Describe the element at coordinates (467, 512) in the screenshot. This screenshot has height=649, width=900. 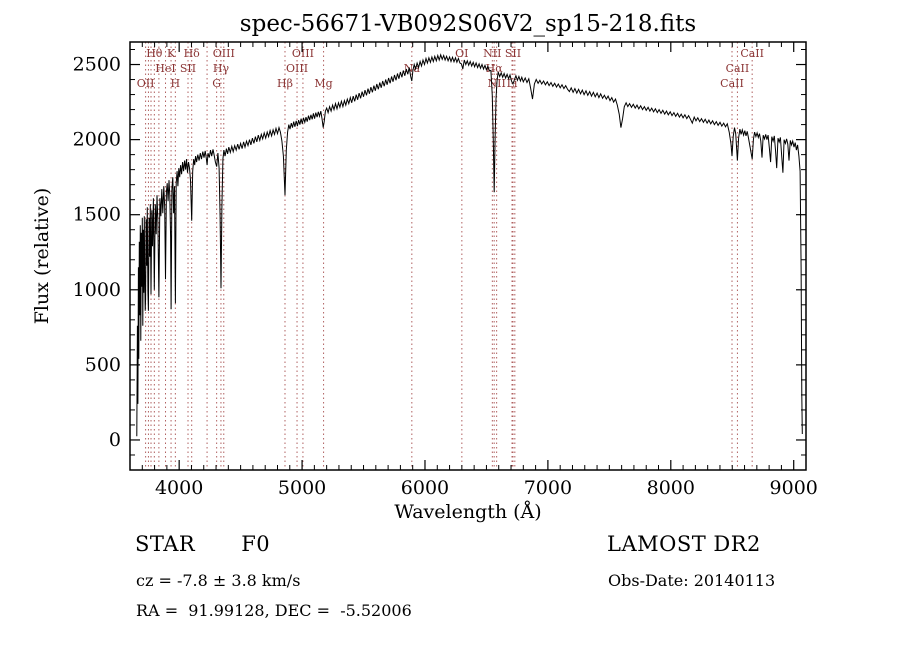
I see `x-axis-label: Wavelength (Å)` at that location.